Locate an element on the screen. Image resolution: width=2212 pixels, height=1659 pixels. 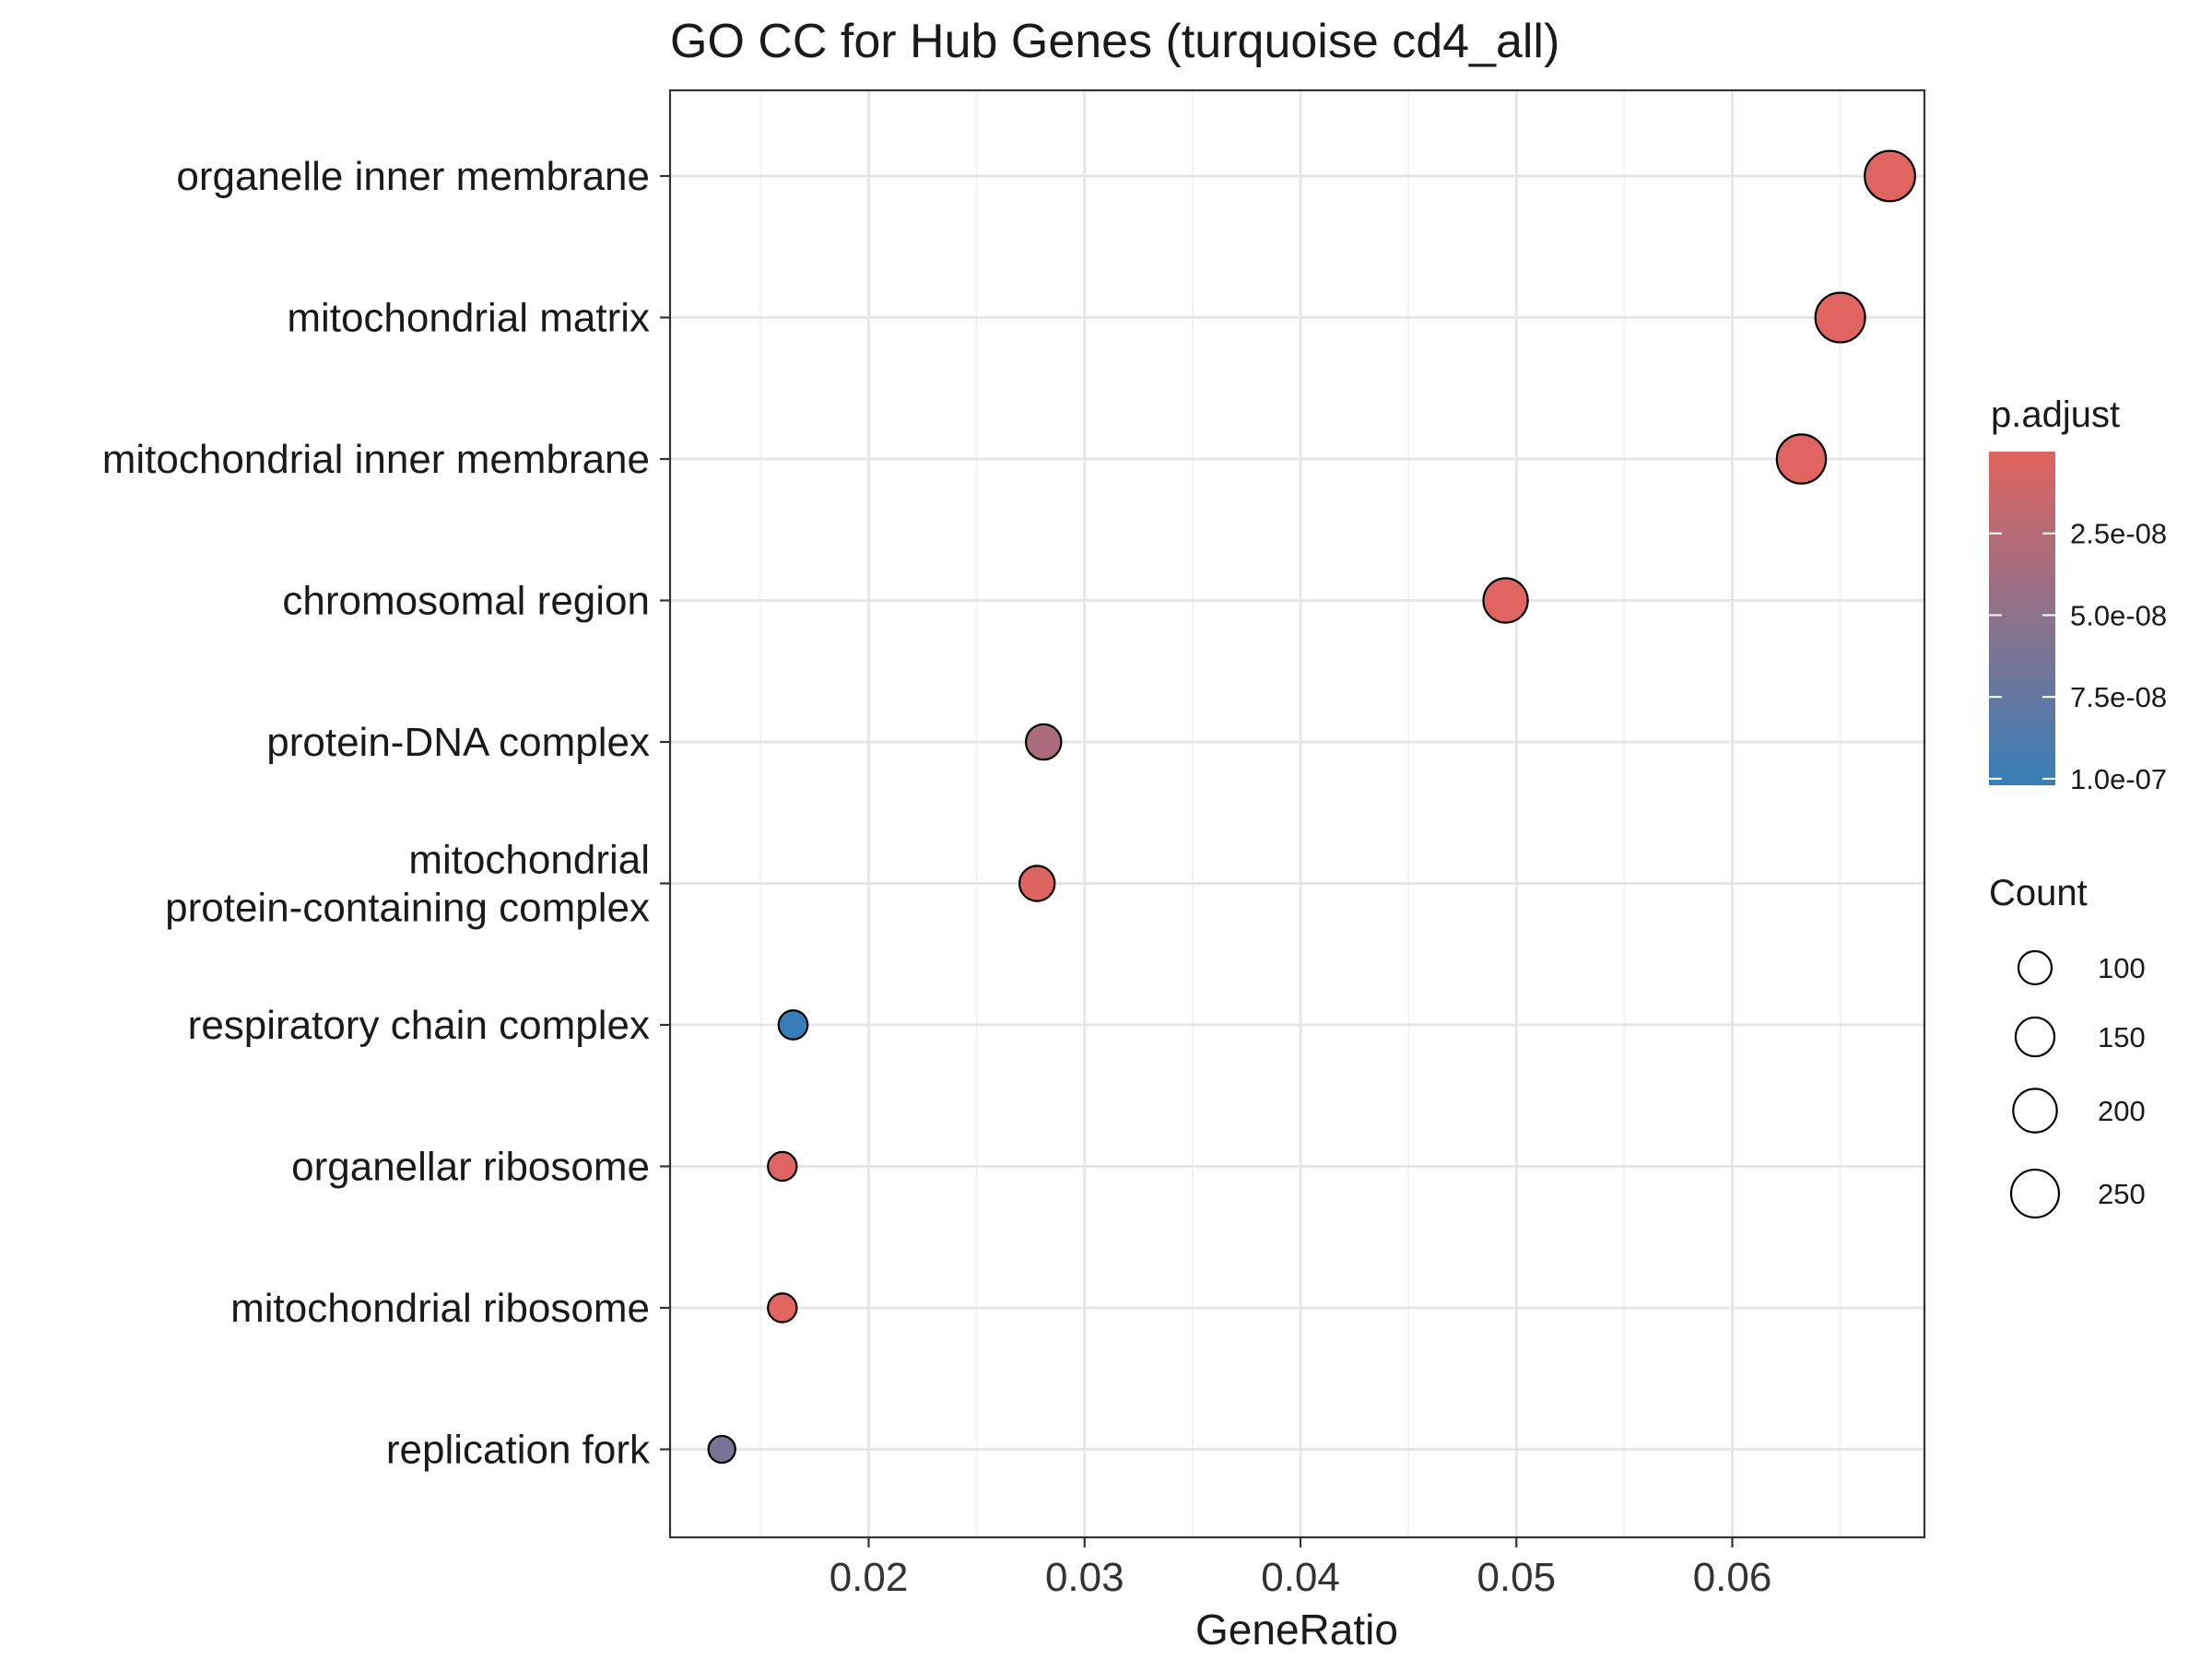
size-legend-label: 100 is located at coordinates (2122, 968).